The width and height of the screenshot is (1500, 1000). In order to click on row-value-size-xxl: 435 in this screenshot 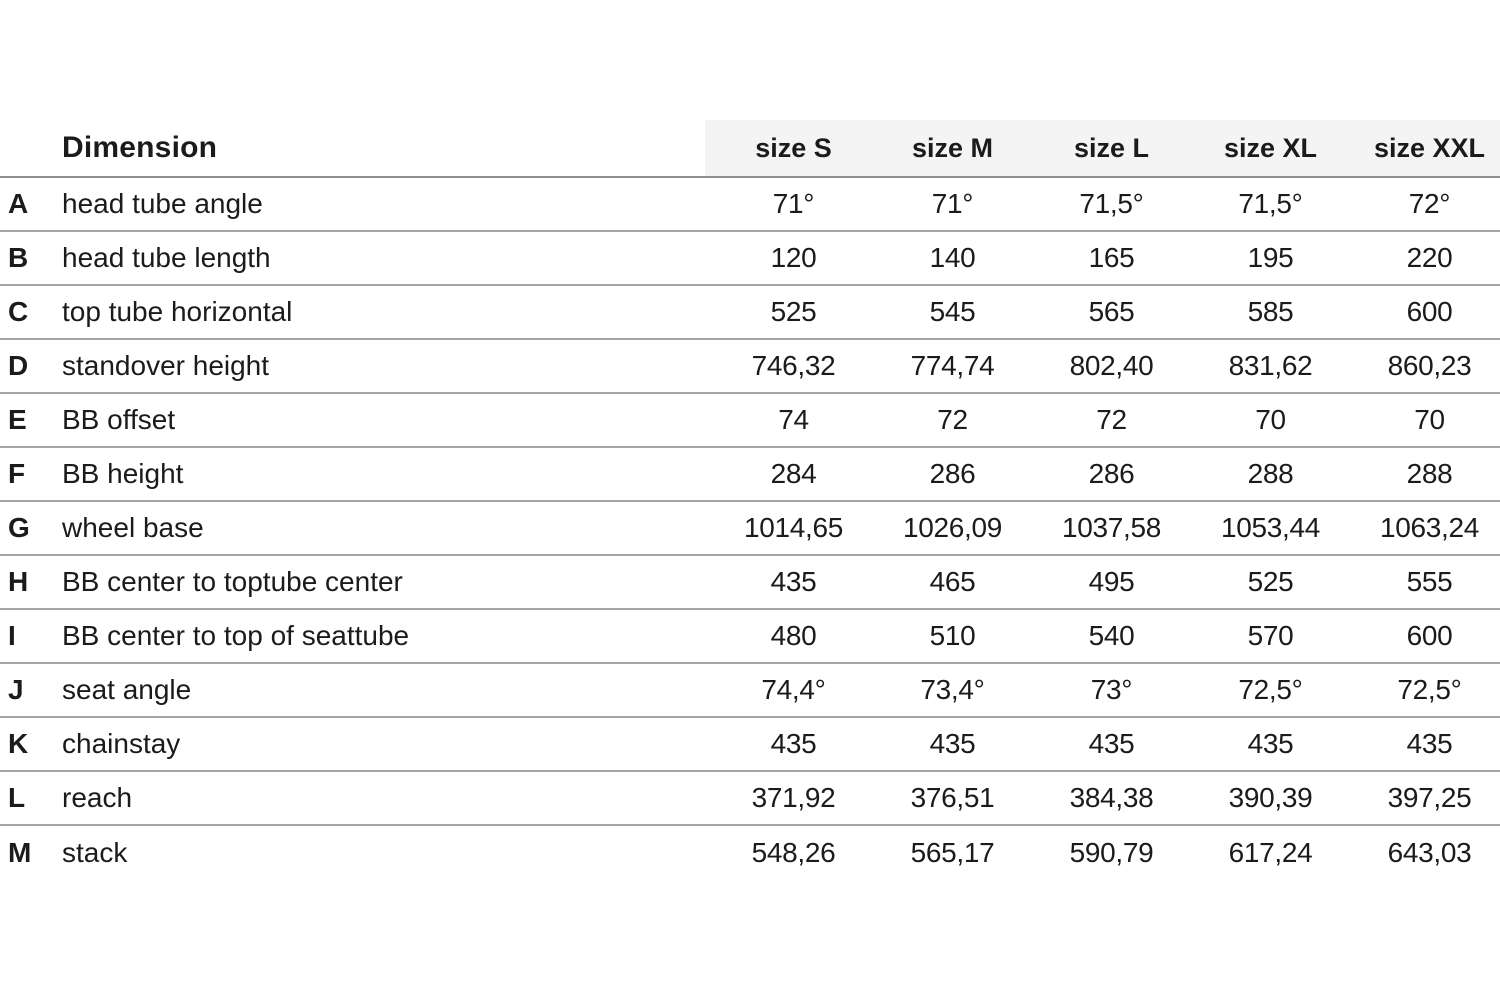, I will do `click(1429, 743)`.